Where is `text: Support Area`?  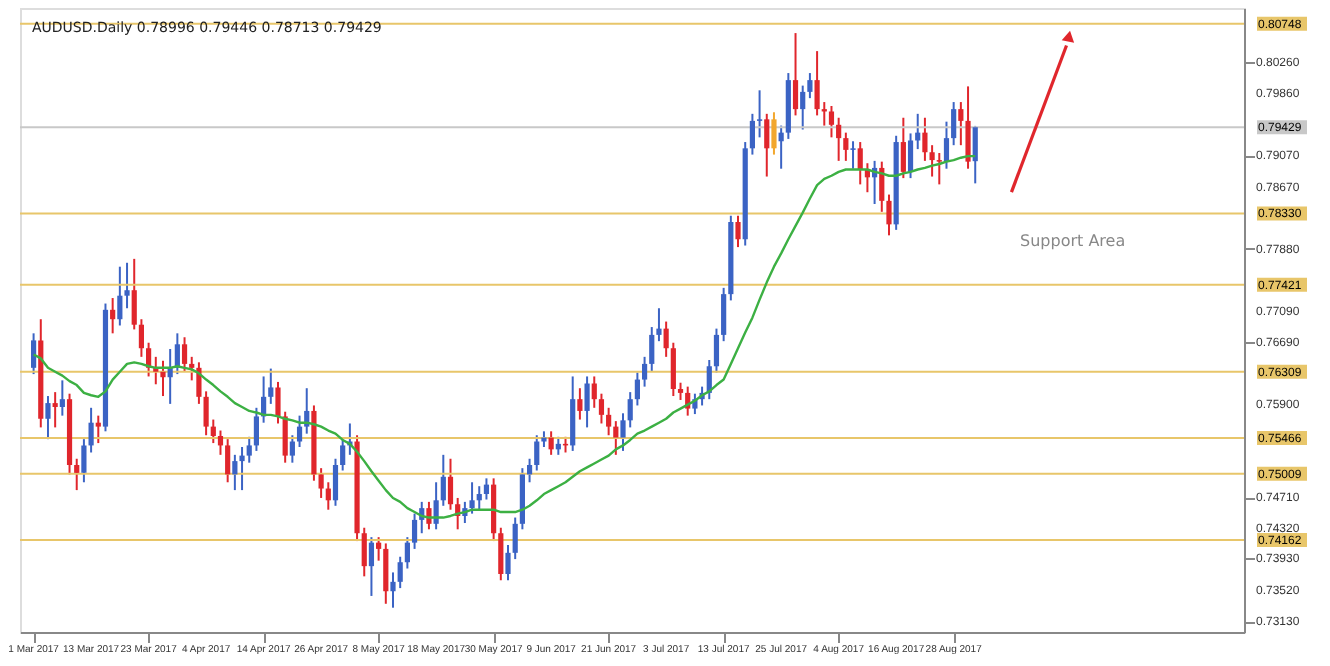 text: Support Area is located at coordinates (1073, 241).